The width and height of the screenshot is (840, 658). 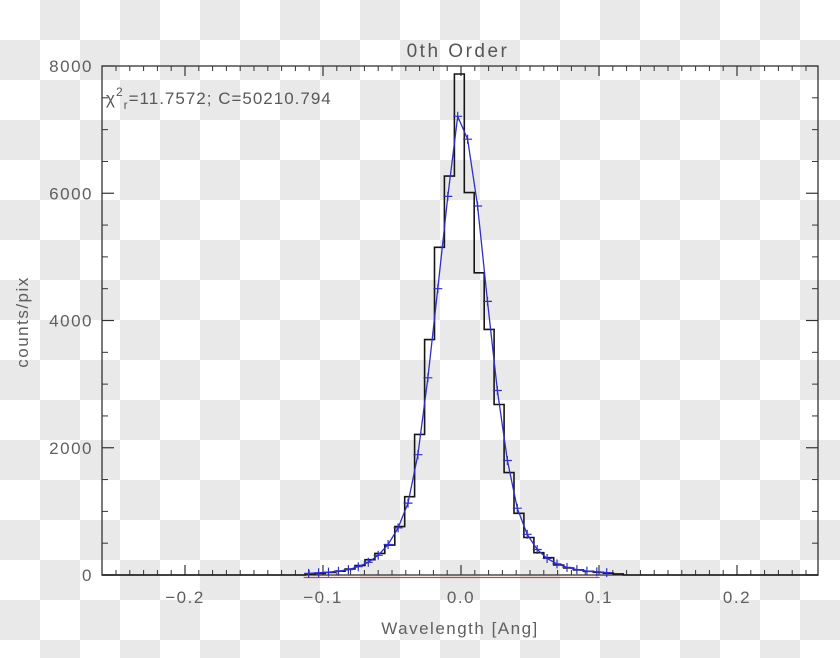 What do you see at coordinates (599, 597) in the screenshot?
I see `x-tick-label: 0.1` at bounding box center [599, 597].